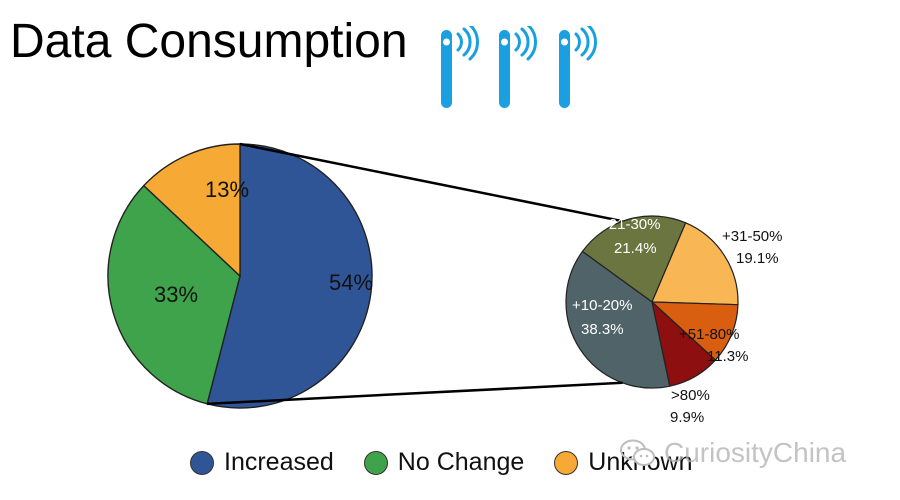 This screenshot has height=500, width=900. I want to click on pie-label-unknown: 13%, so click(227, 189).